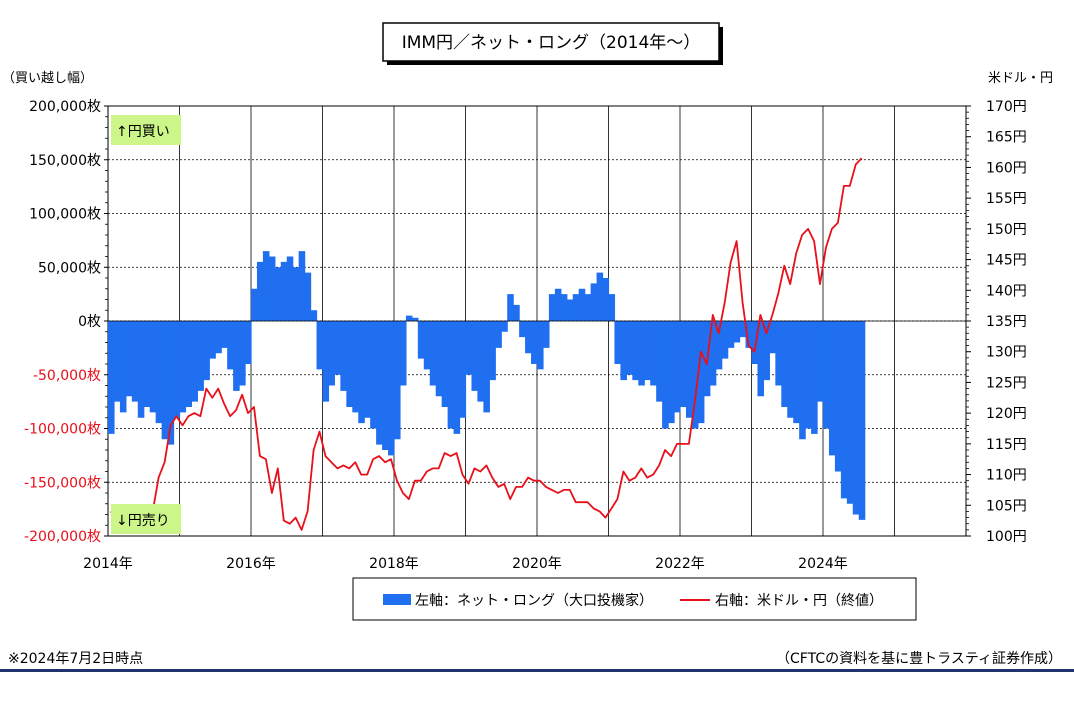 The image size is (1074, 707). Describe the element at coordinates (89, 322) in the screenshot. I see `left-tick-label: 0枚` at that location.